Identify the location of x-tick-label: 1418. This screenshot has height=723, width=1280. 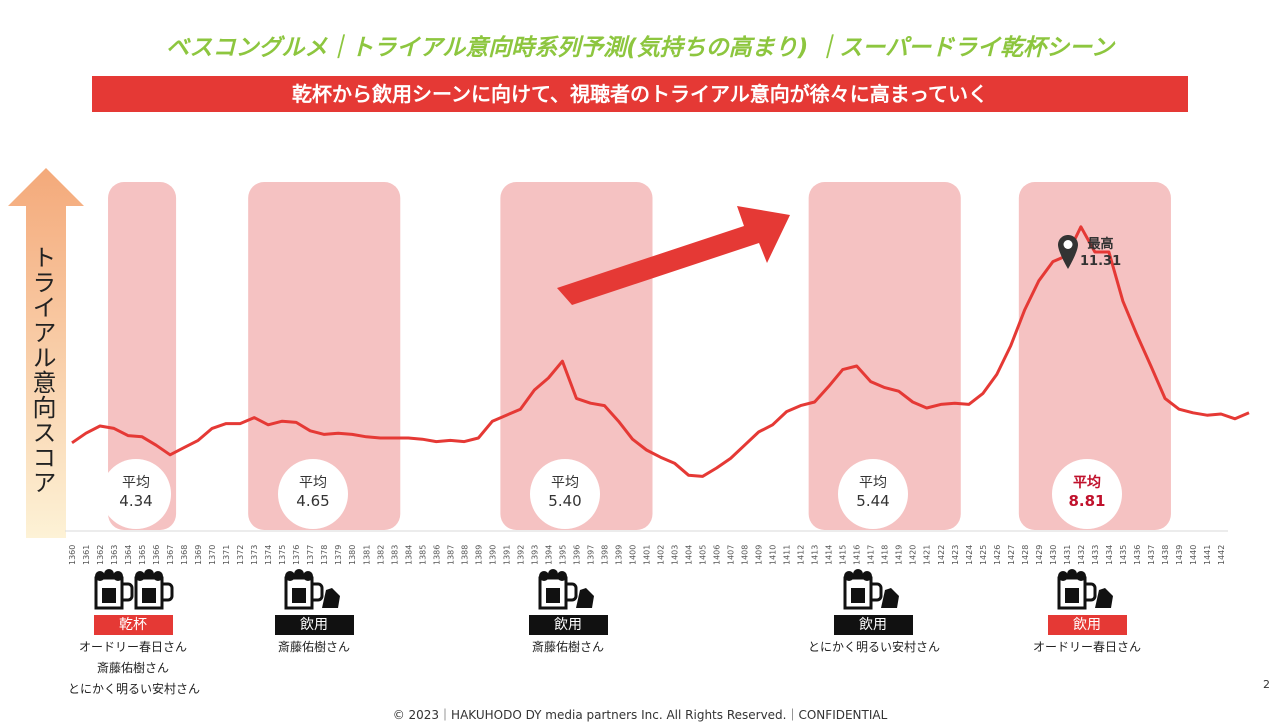
(885, 555).